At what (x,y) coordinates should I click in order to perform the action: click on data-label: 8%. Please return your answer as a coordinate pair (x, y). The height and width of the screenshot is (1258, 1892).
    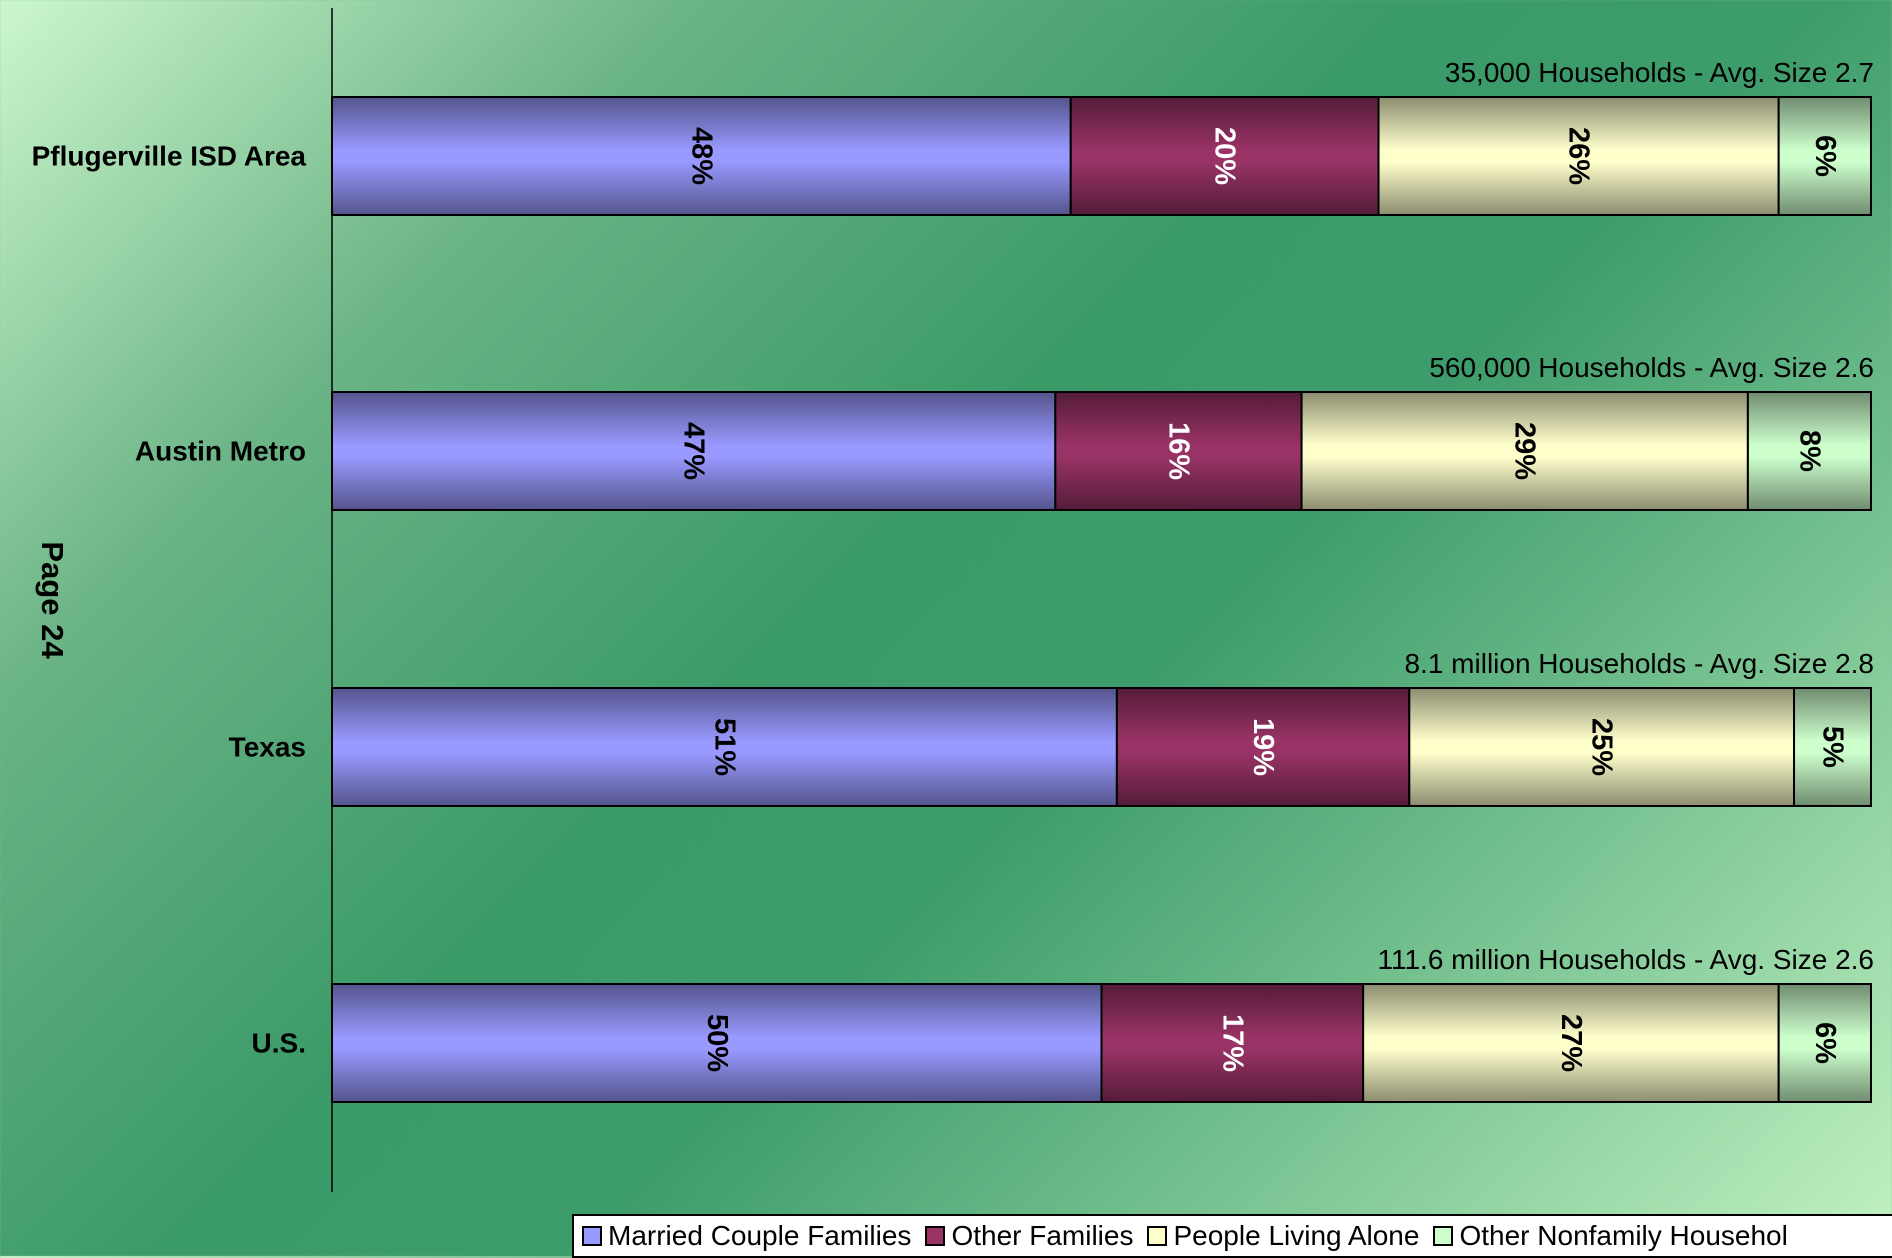
    Looking at the image, I should click on (1809, 451).